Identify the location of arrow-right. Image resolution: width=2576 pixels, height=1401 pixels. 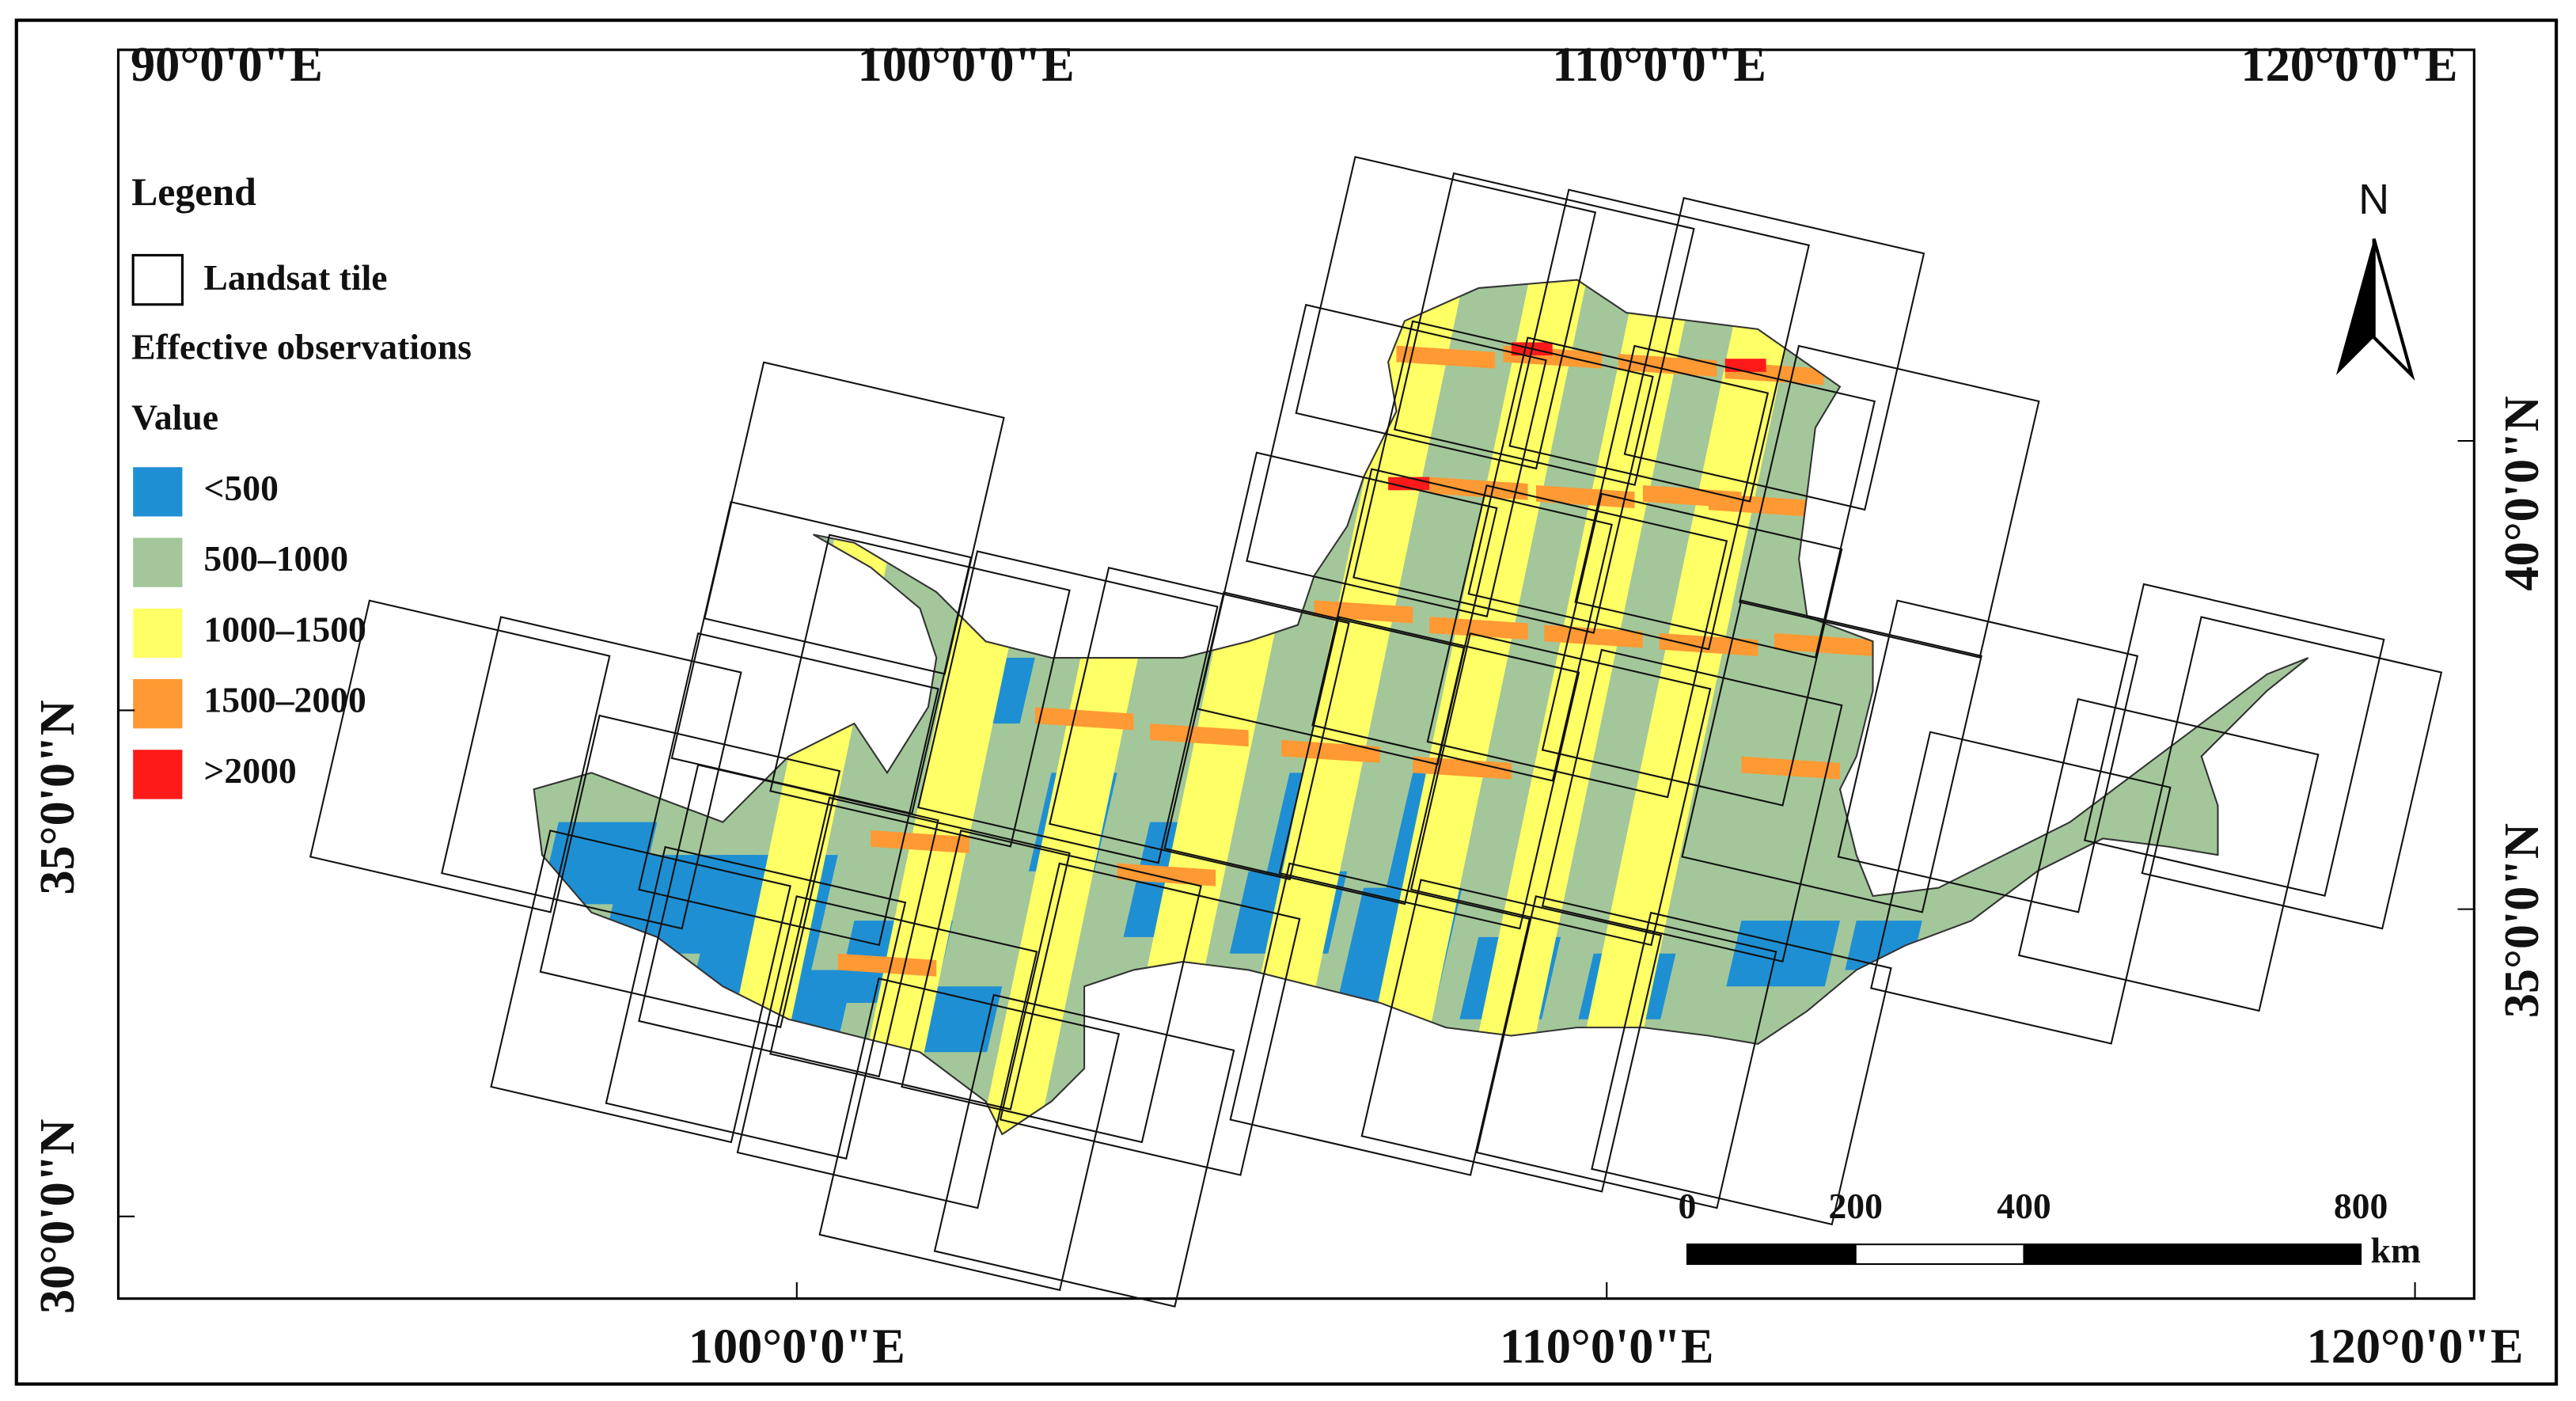
(2393, 310).